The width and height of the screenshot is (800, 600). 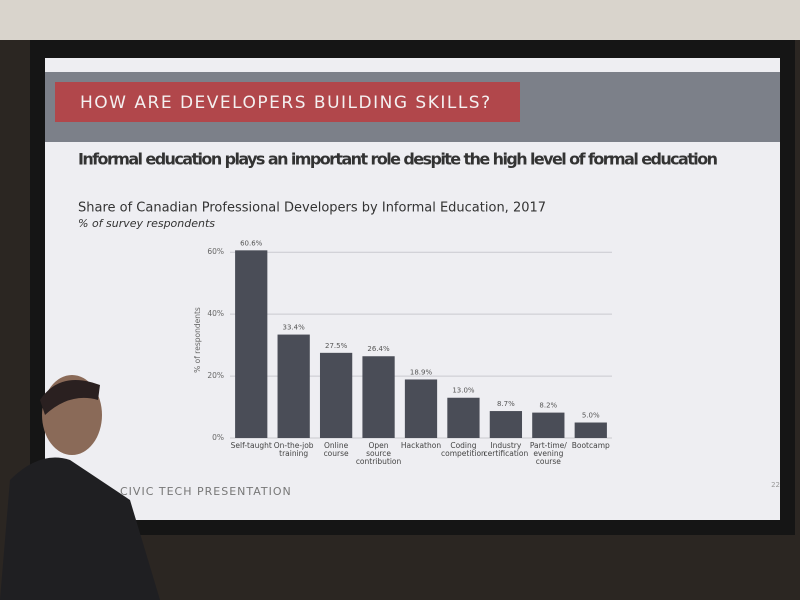 I want to click on value-label: 8.7%, so click(x=506, y=404).